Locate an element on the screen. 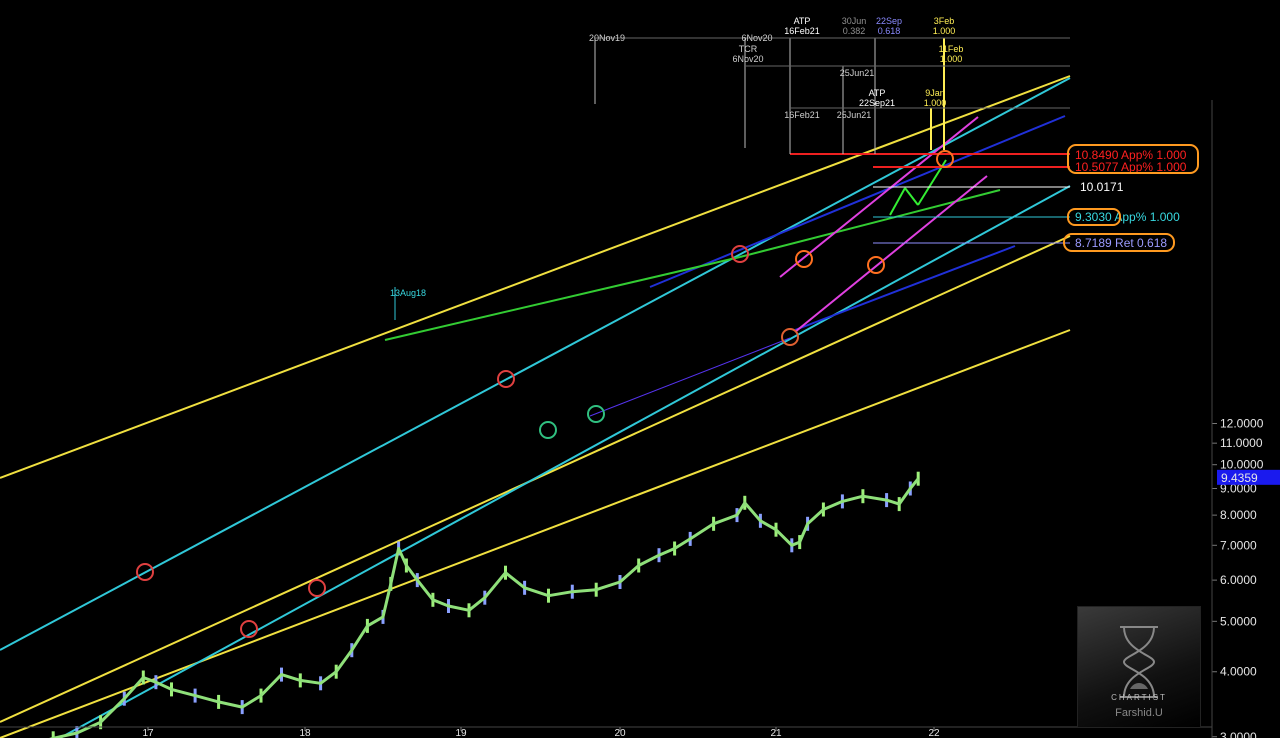  annotation-line1: 11Feb is located at coordinates (951, 49).